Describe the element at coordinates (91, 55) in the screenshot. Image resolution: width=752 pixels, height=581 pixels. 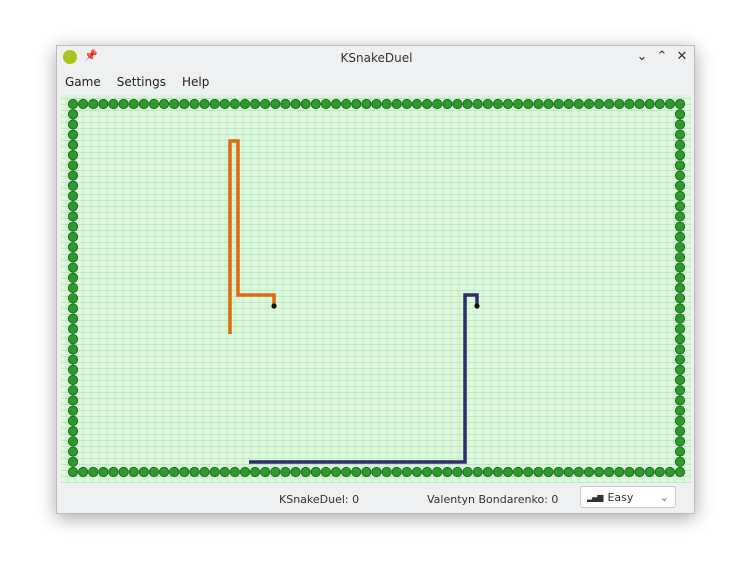
I see `pin-icon: 📌` at that location.